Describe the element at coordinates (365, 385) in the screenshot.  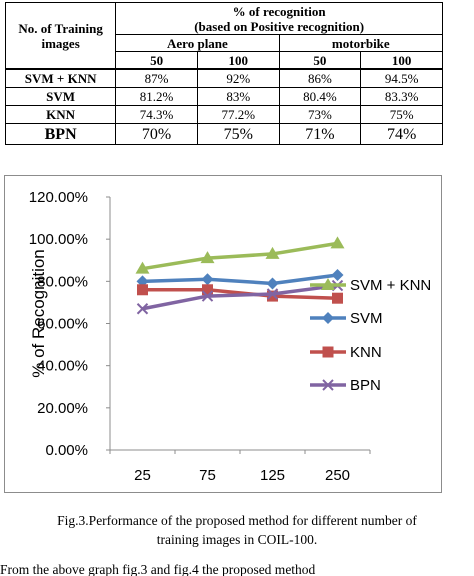
I see `legend-label: BPN` at that location.